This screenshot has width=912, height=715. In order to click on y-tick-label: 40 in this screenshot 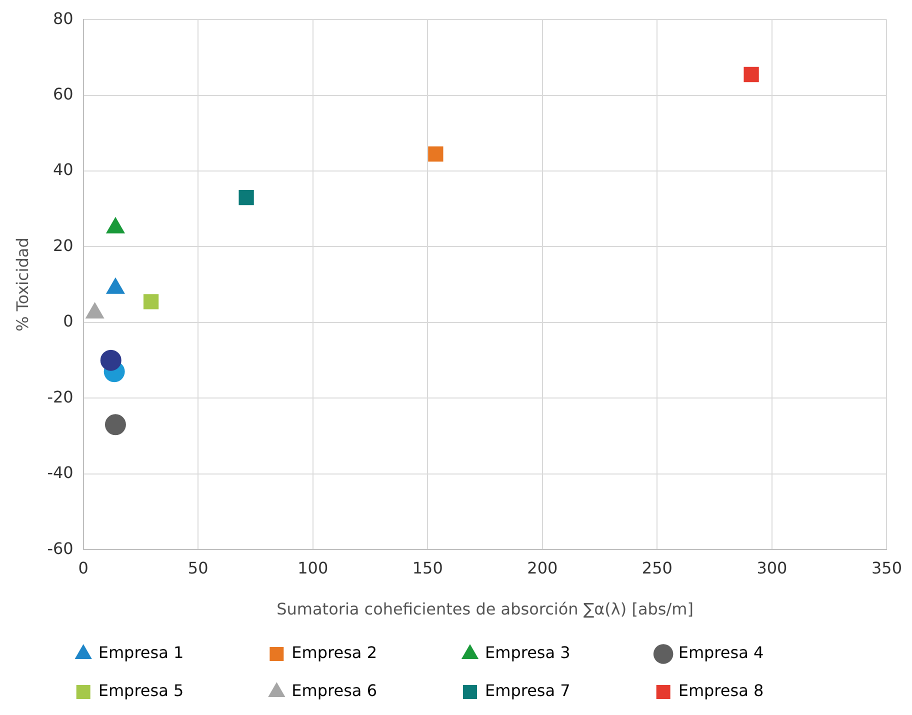, I will do `click(63, 170)`.